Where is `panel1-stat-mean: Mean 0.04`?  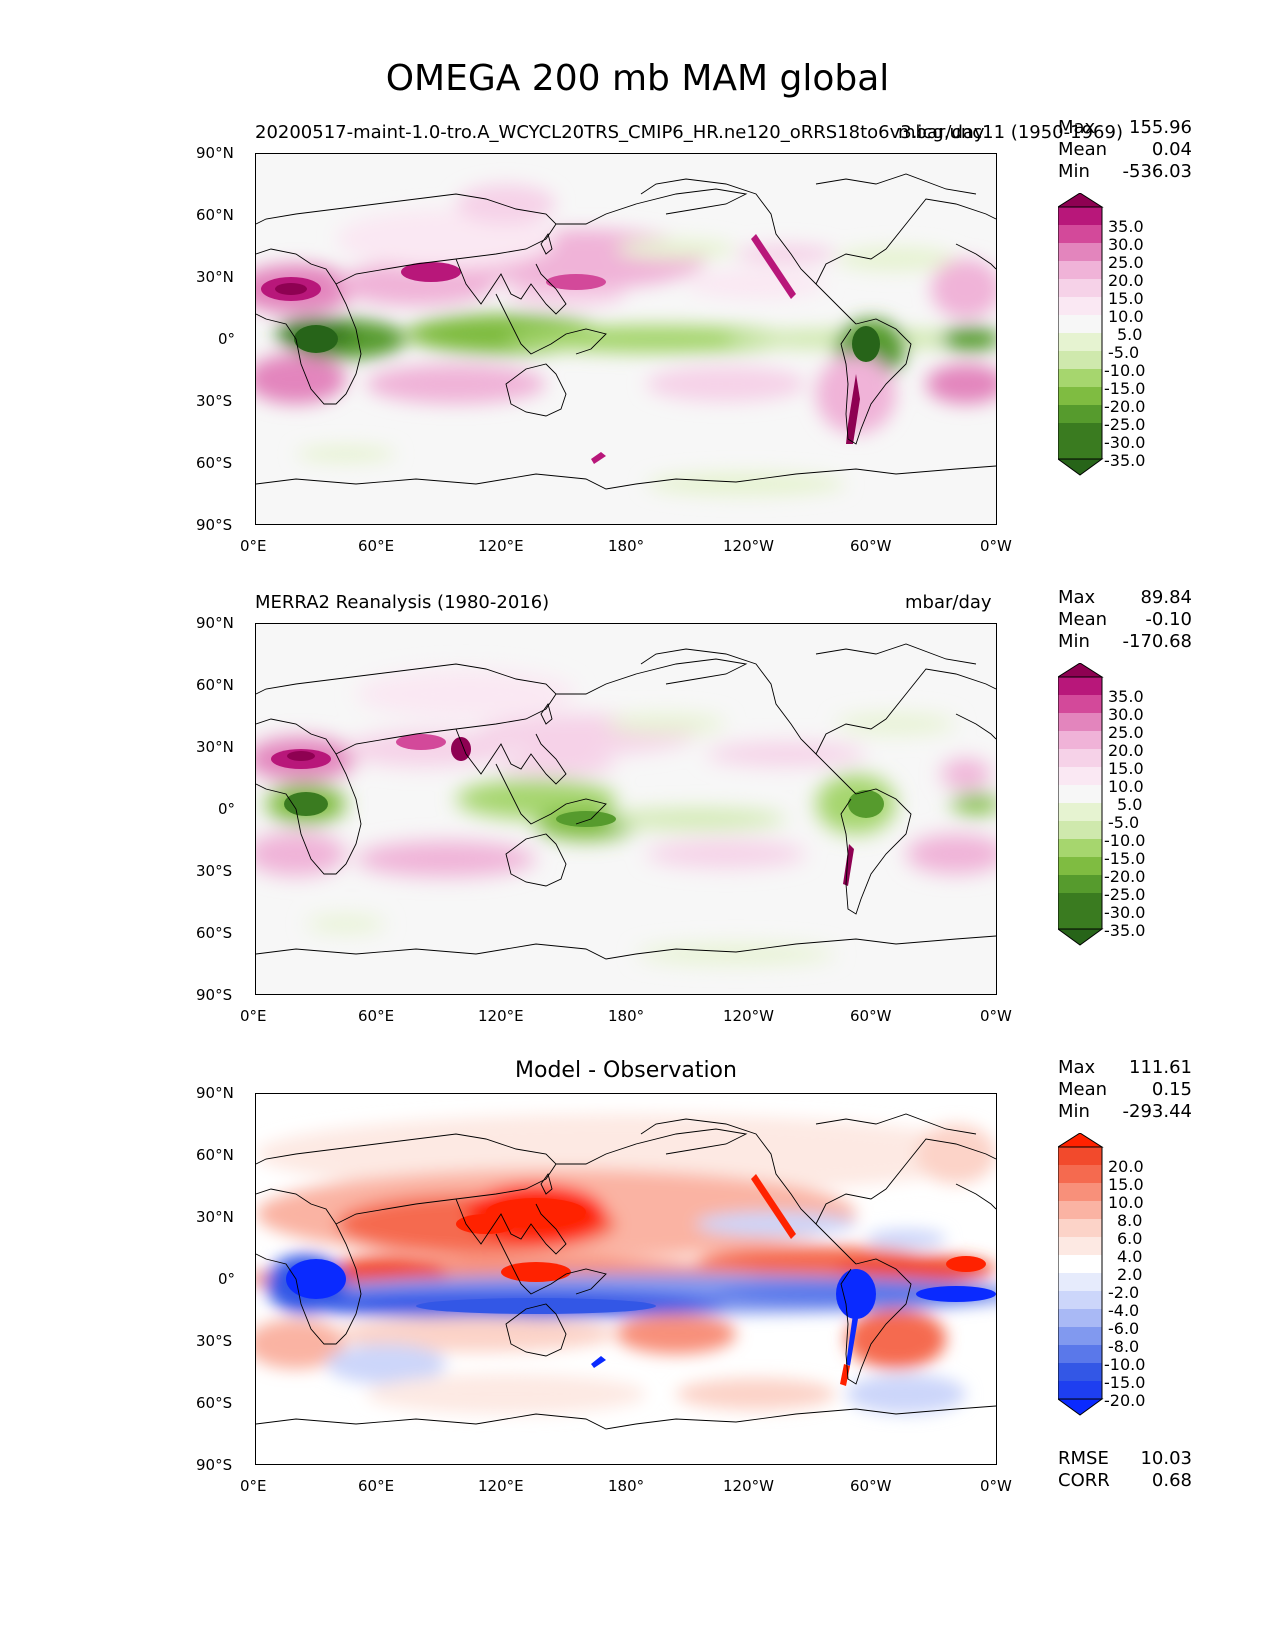 panel1-stat-mean: Mean 0.04 is located at coordinates (1125, 149).